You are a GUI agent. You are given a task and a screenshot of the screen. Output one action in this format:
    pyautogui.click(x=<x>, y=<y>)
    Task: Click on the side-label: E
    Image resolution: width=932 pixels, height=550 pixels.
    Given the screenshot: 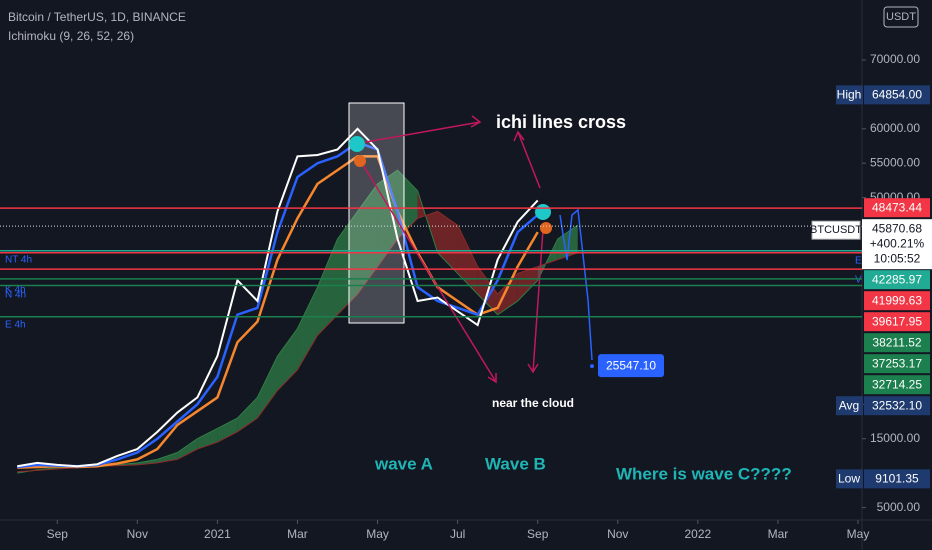 What is the action you would take?
    pyautogui.click(x=858, y=261)
    